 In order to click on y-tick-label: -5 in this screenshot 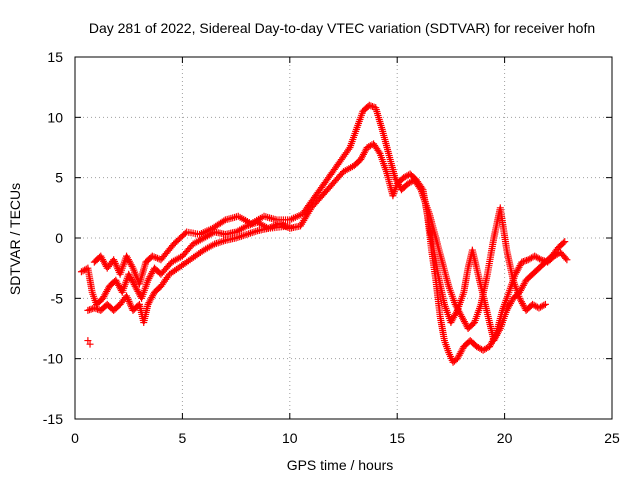, I will do `click(57, 298)`.